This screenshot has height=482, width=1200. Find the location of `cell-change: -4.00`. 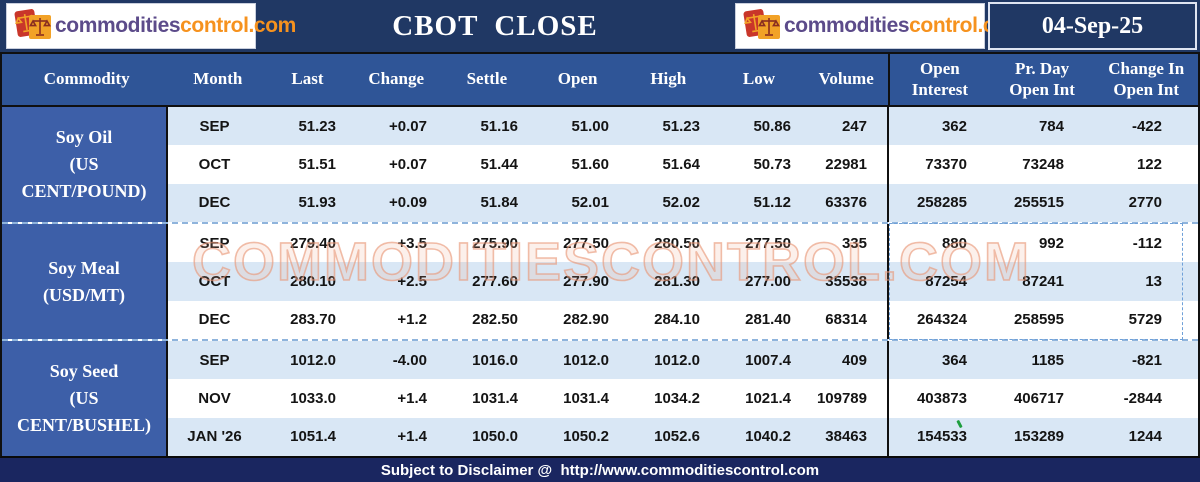

cell-change: -4.00 is located at coordinates (409, 360).